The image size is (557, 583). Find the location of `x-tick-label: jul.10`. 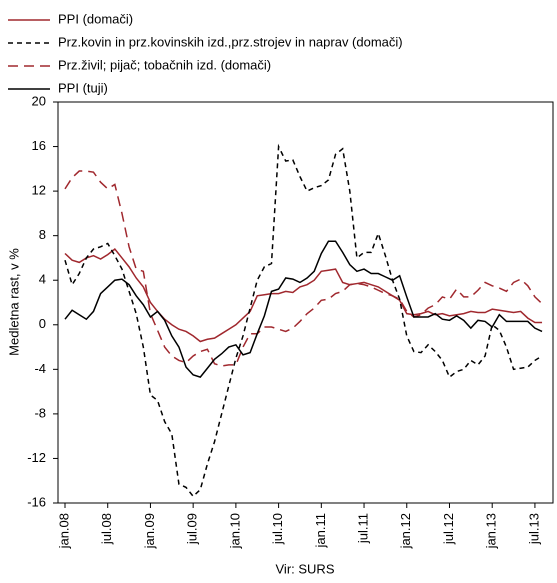

x-tick-label: jul.10 is located at coordinates (277, 529).